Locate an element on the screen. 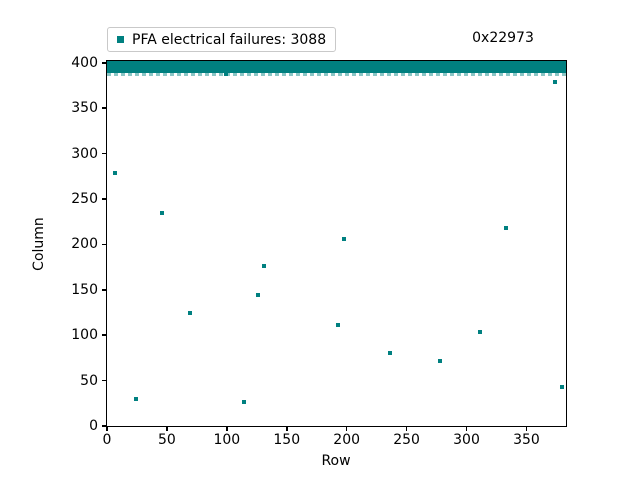  x-tick-label: 200 is located at coordinates (347, 440).